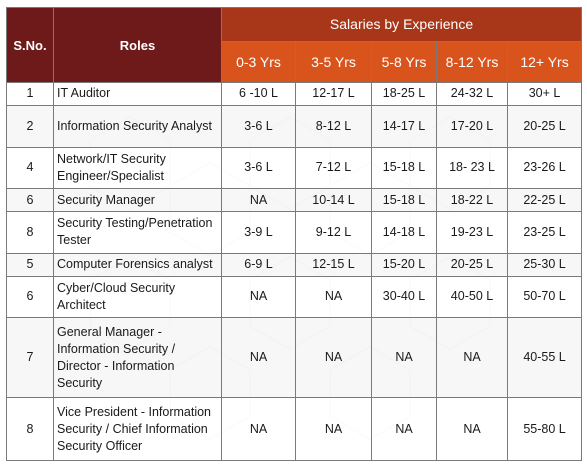 This screenshot has width=587, height=467. Describe the element at coordinates (137, 126) in the screenshot. I see `cell-role: Information Security Analyst` at that location.